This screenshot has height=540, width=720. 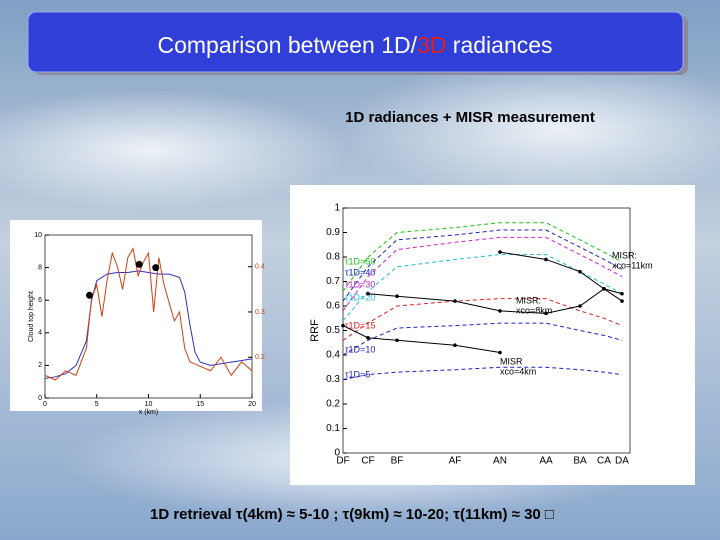 I want to click on y2-tick-label: 0.4, so click(x=260, y=267).